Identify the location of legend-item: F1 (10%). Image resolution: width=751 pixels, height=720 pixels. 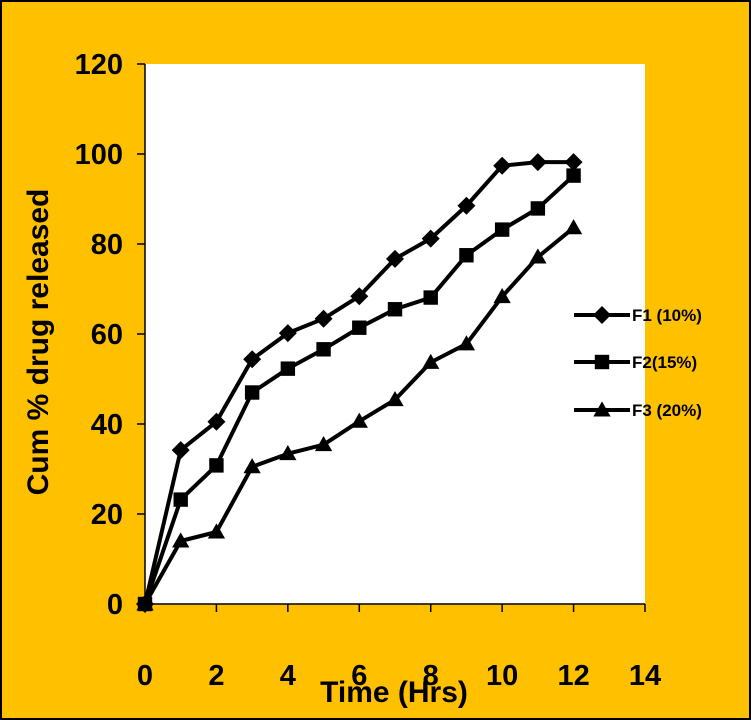
(638, 315).